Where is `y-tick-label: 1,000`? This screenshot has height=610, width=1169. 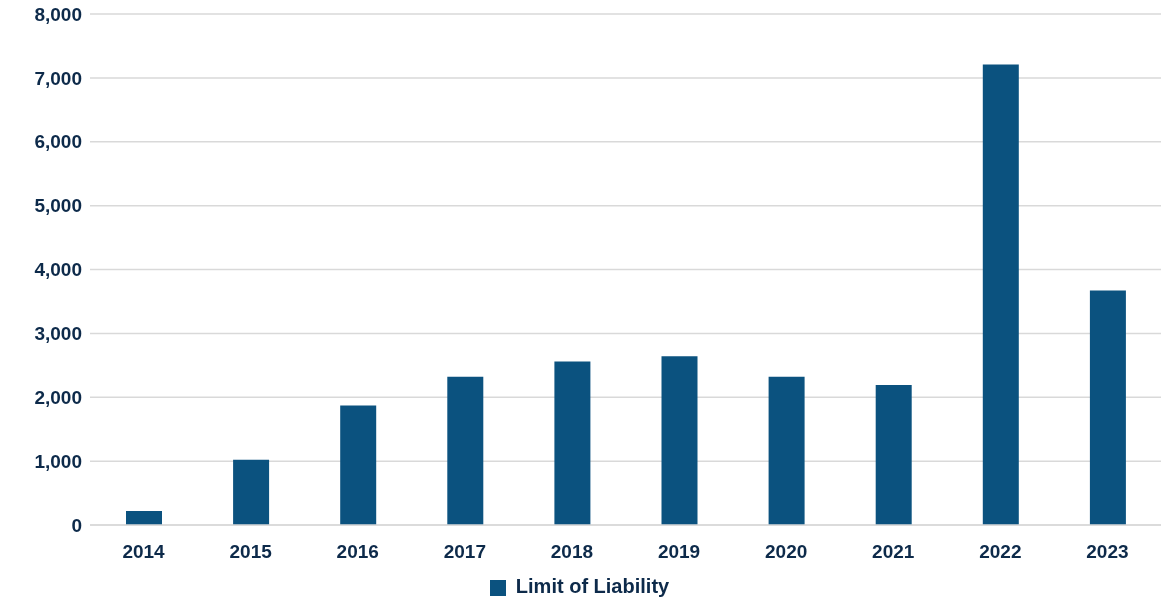 y-tick-label: 1,000 is located at coordinates (58, 461).